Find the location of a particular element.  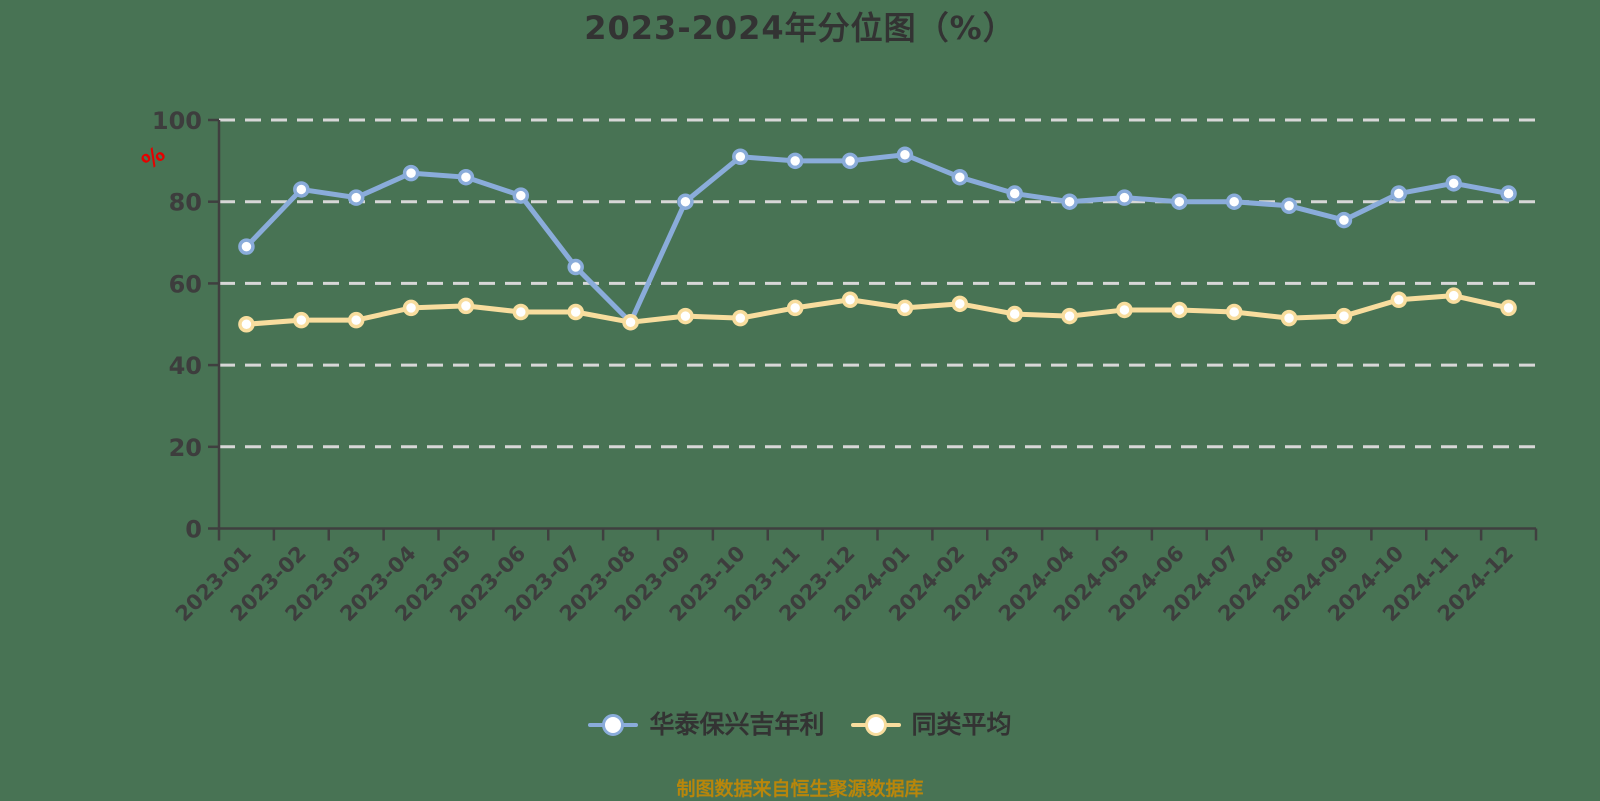

series2-legend-marker-icon is located at coordinates (875, 725).